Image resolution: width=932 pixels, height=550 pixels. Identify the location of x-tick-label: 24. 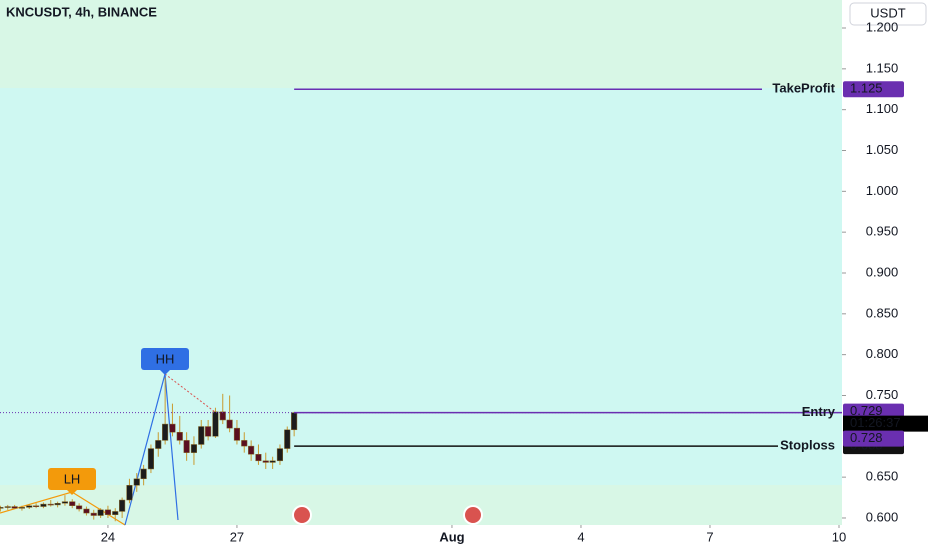
(108, 536).